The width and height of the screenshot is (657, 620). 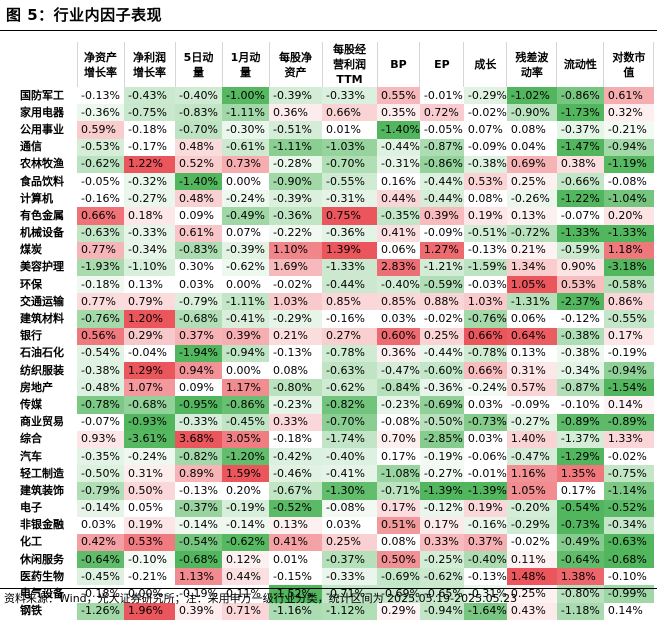 What do you see at coordinates (628, 216) in the screenshot?
I see `factor-value-cell: 0.20%` at bounding box center [628, 216].